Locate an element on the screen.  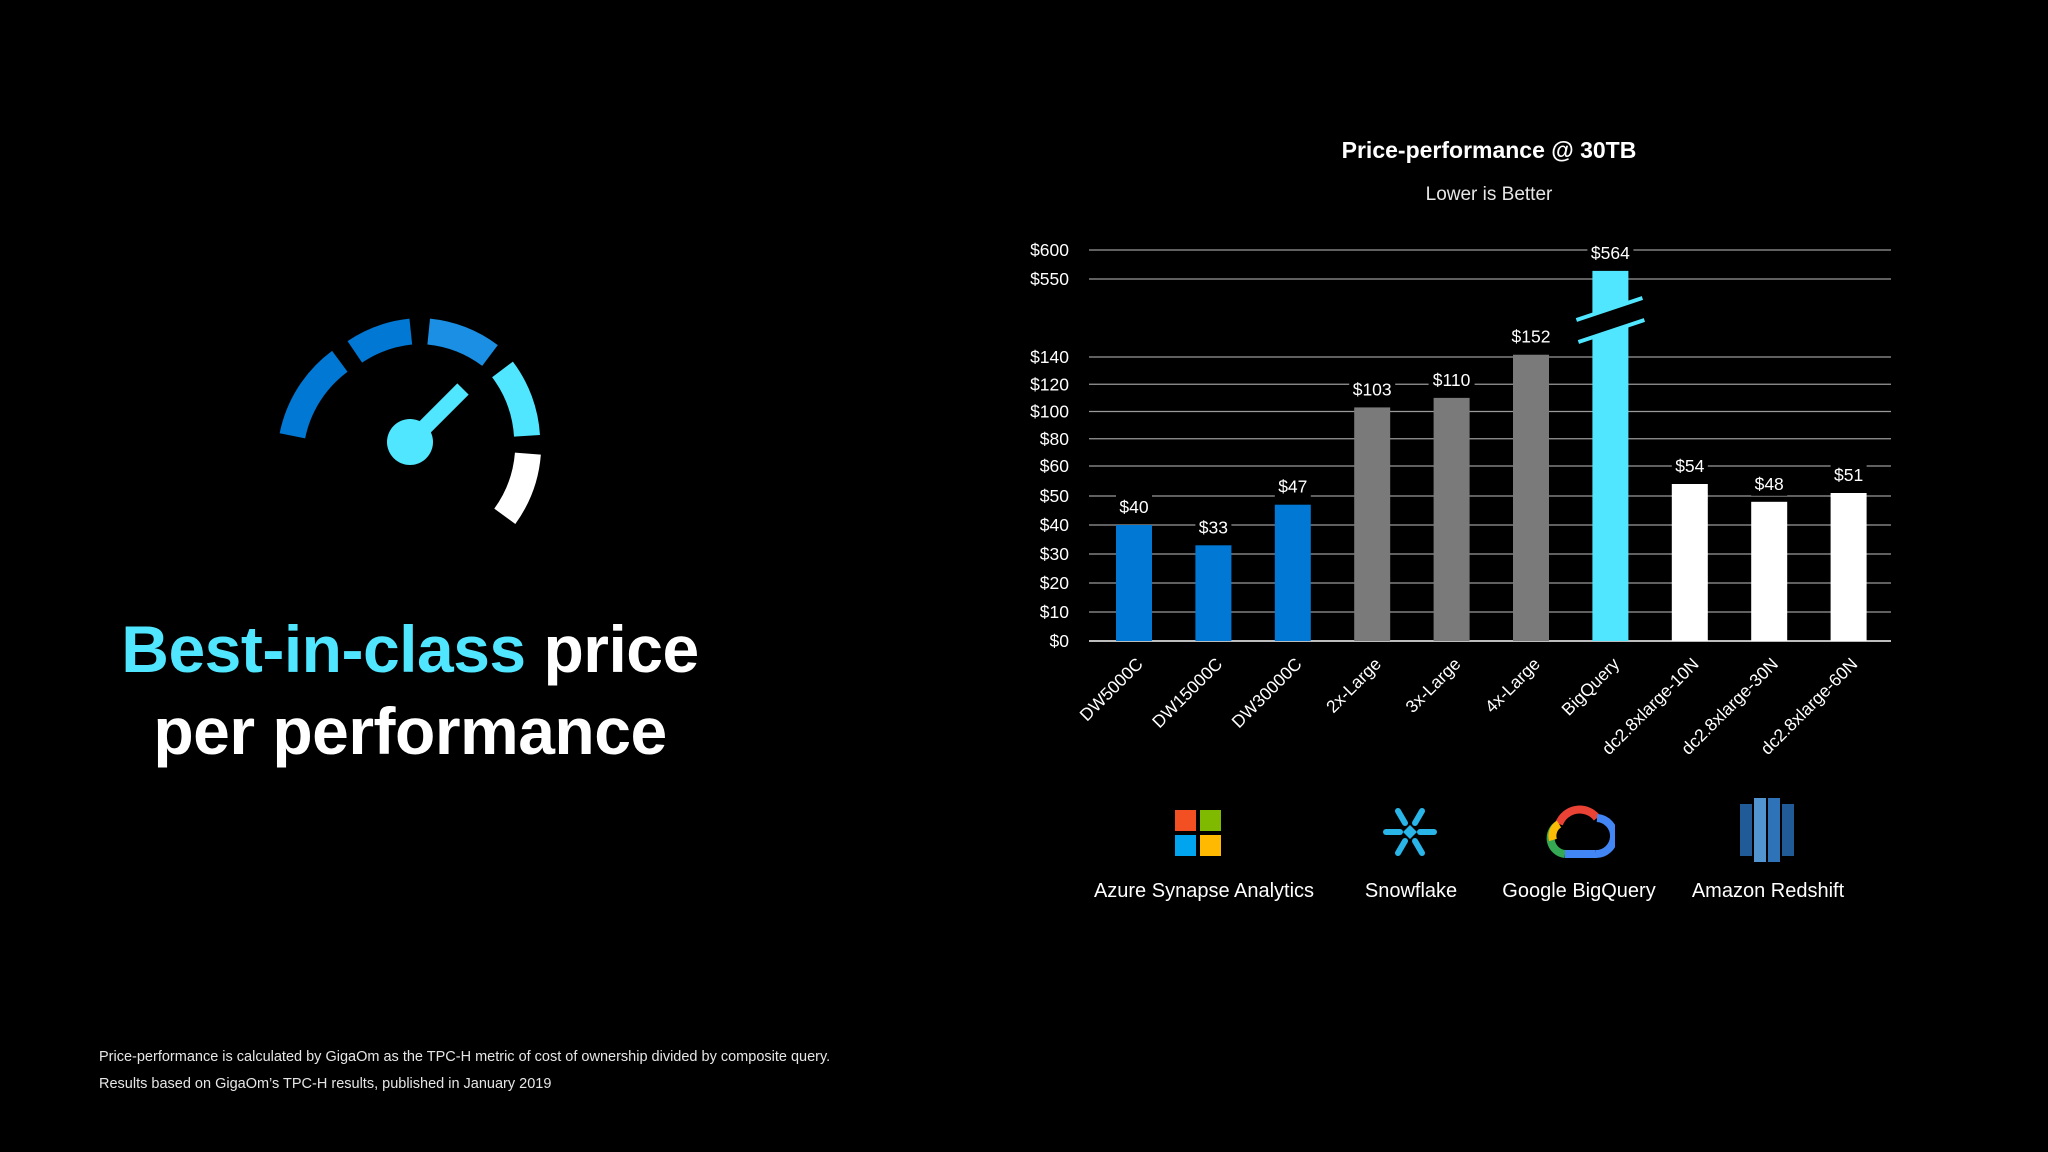
x-tick-label: 2x-Large is located at coordinates (1353, 685).